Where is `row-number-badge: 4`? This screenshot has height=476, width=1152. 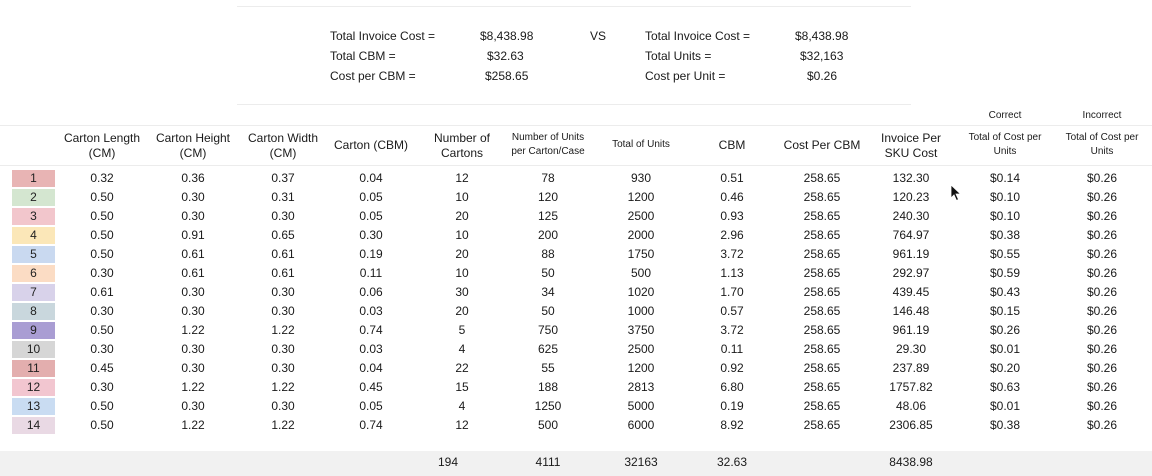
row-number-badge: 4 is located at coordinates (33, 235).